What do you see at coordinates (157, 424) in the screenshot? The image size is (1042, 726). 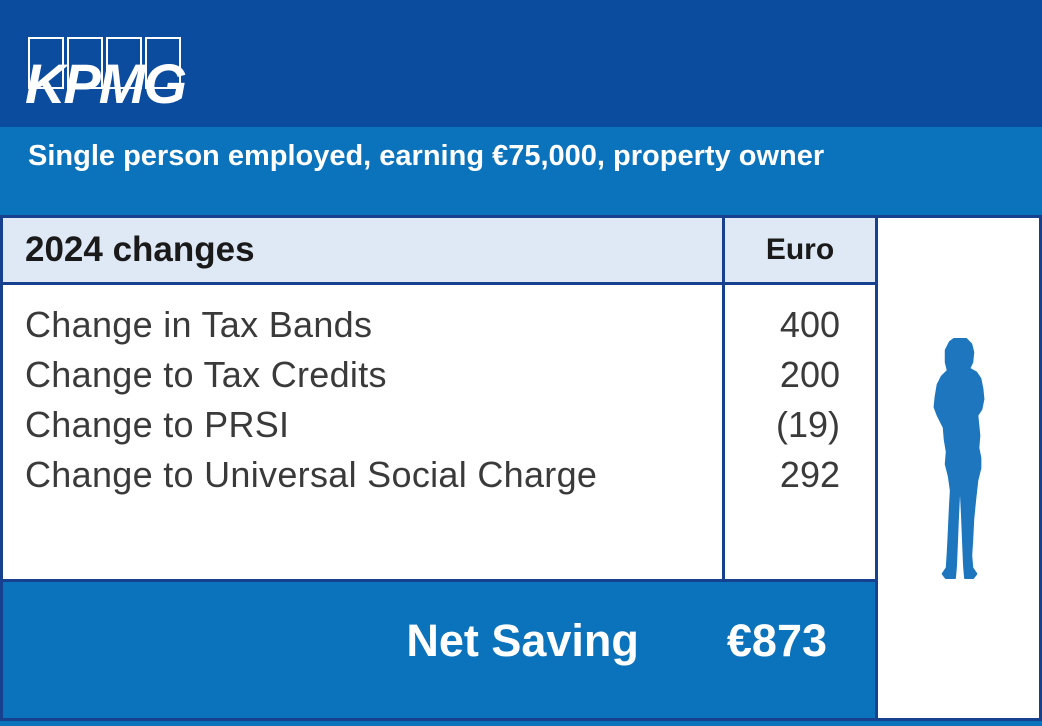 I see `table-row-label: Change to PRSI` at bounding box center [157, 424].